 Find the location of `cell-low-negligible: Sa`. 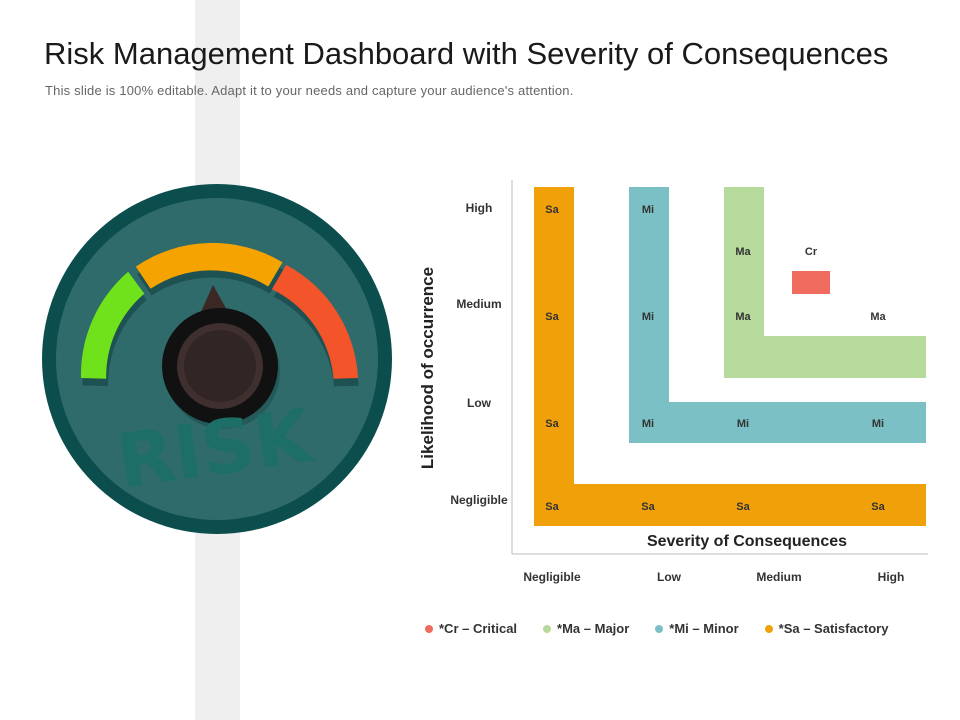

cell-low-negligible: Sa is located at coordinates (648, 507).